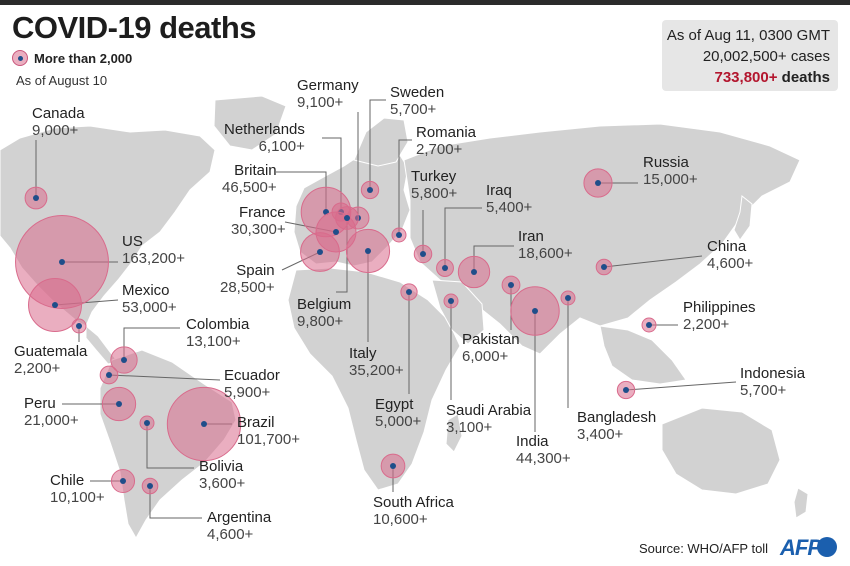 This screenshot has height=566, width=850. What do you see at coordinates (719, 307) in the screenshot?
I see `country-name: Philippines` at bounding box center [719, 307].